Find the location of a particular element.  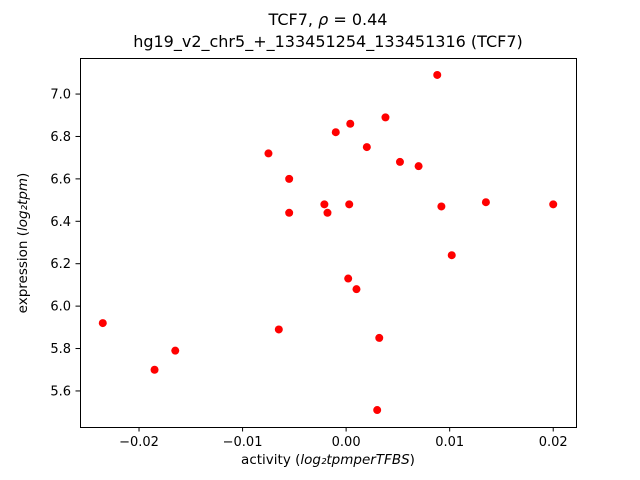

x-tick-label: 0.01 is located at coordinates (449, 442).